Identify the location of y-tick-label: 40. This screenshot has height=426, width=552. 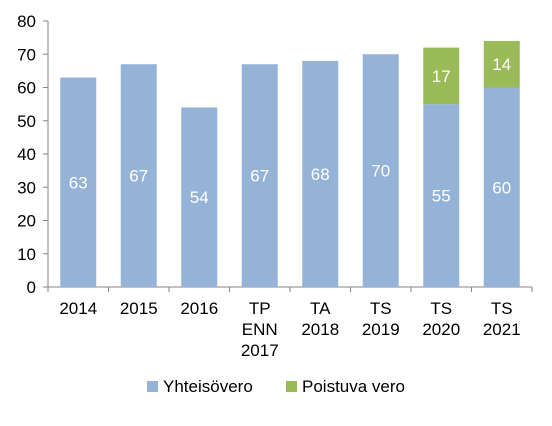
(26, 154).